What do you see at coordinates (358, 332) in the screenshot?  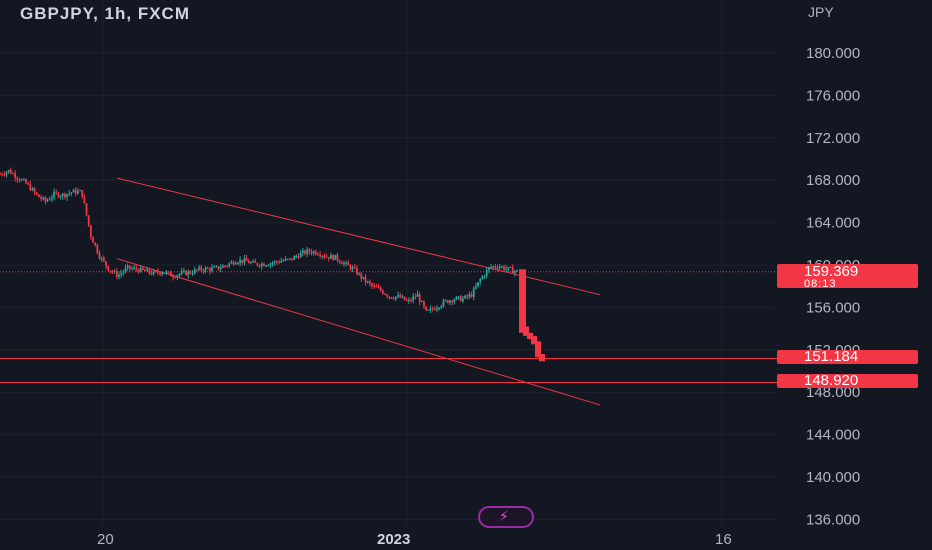 I see `channel-lower-line` at bounding box center [358, 332].